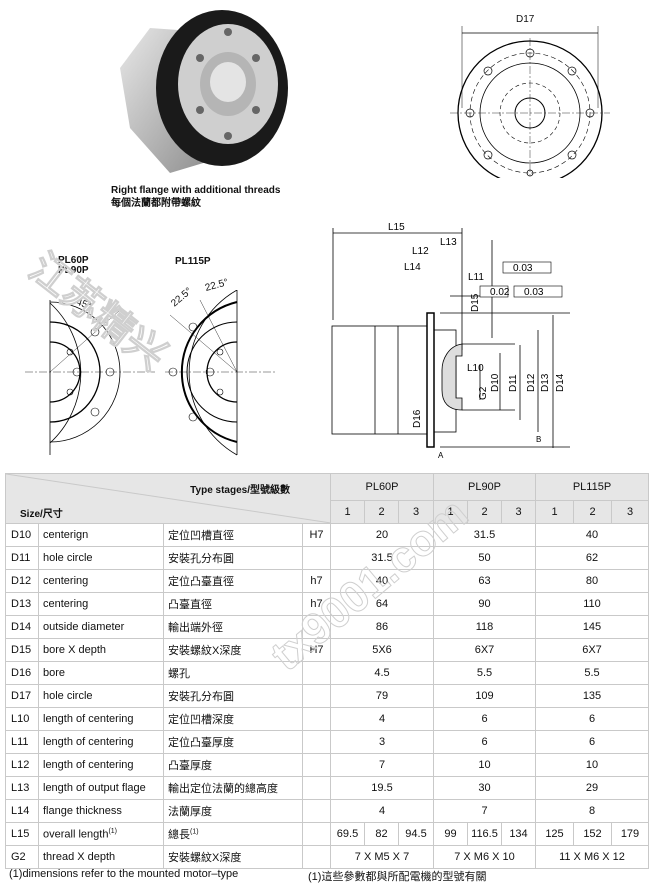 The height and width of the screenshot is (896, 656). I want to click on left-view-labels: PL60P PL90P, so click(73, 266).